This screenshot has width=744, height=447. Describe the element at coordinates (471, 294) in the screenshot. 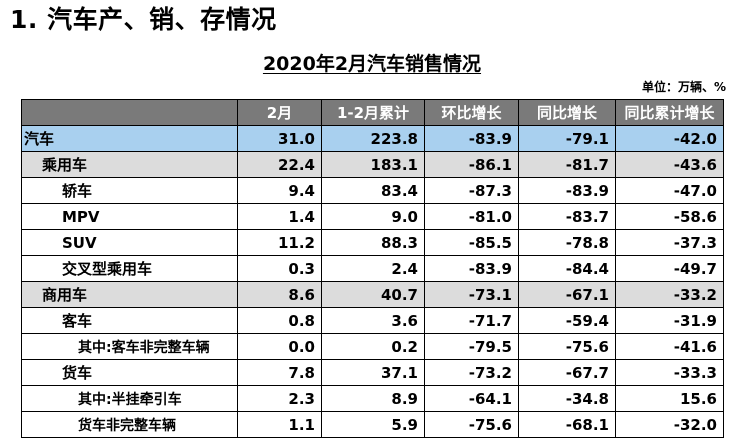

I see `mom-growth-value: -73.1` at that location.